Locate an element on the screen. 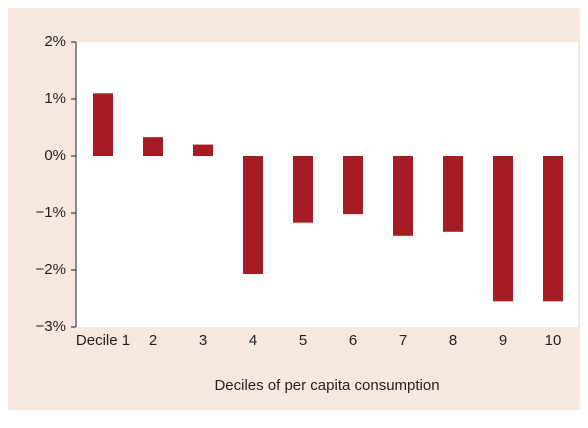 The image size is (588, 428). x-tick-label: 8 is located at coordinates (453, 340).